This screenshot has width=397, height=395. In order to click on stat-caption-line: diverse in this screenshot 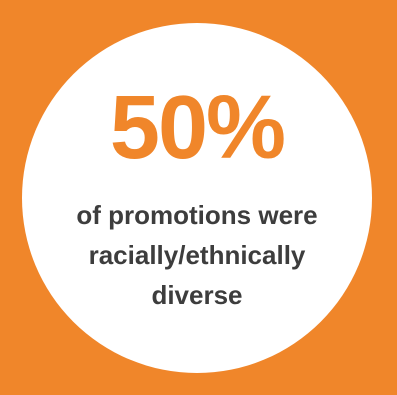, I will do `click(197, 295)`.